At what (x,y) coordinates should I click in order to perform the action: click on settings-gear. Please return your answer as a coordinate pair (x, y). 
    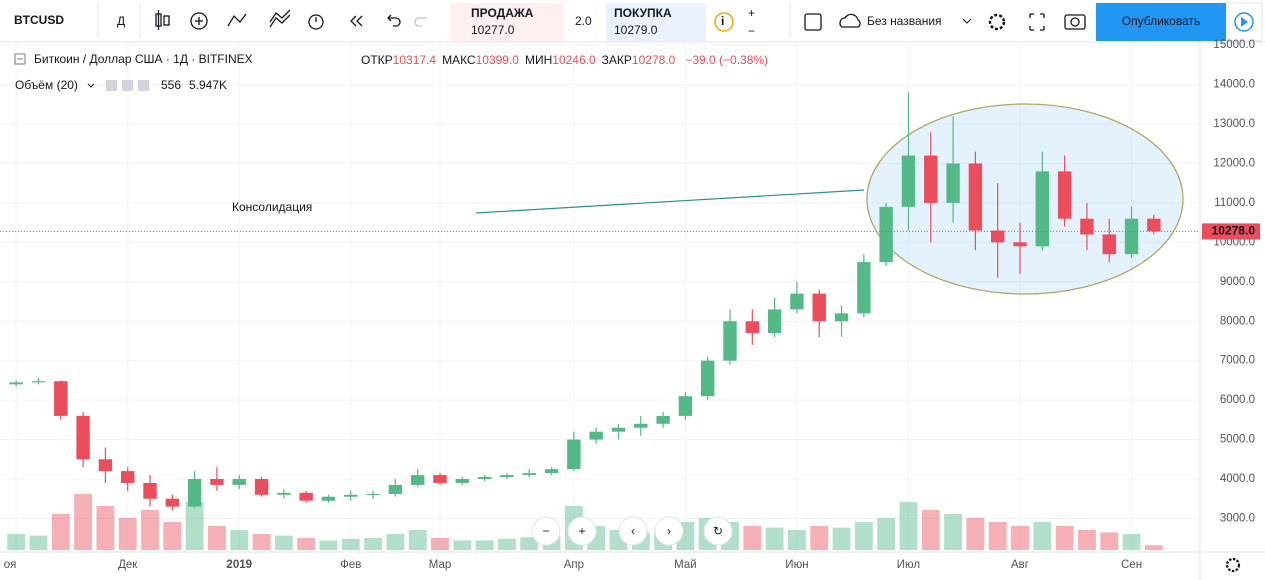
    Looking at the image, I should click on (1233, 565).